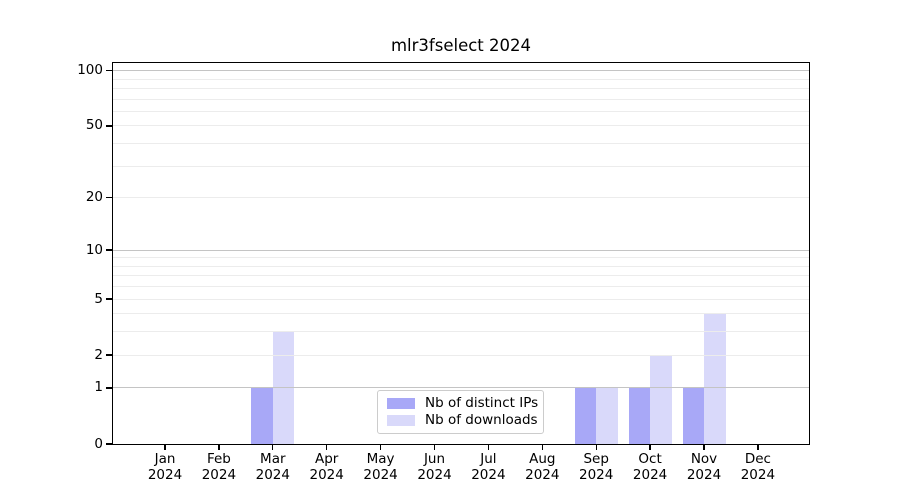 Image resolution: width=900 pixels, height=500 pixels. I want to click on x-tick-label: Oct 2024, so click(650, 467).